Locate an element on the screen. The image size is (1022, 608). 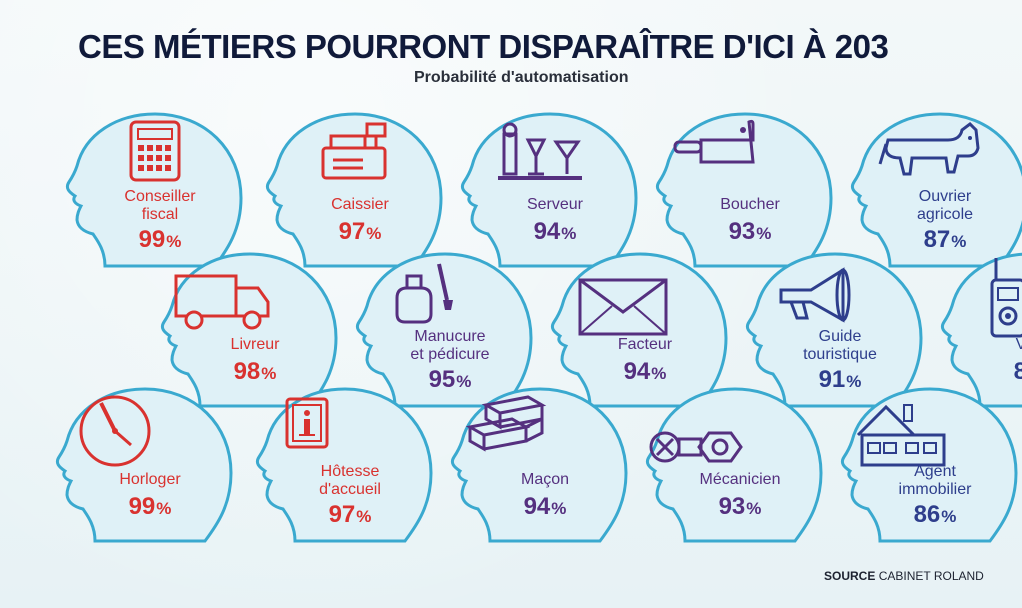
job-label: Boucher is located at coordinates (750, 205).